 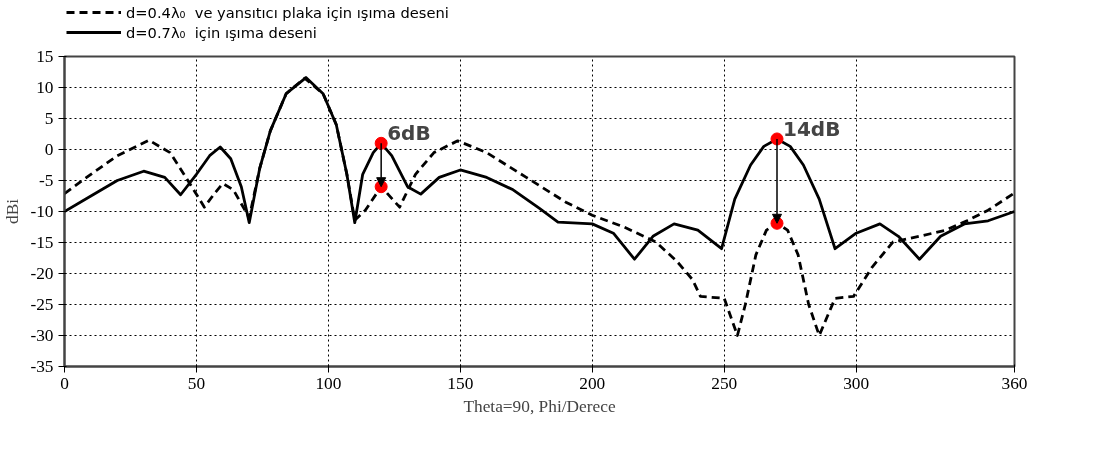 What do you see at coordinates (13, 211) in the screenshot?
I see `y-axis-title: dBi` at bounding box center [13, 211].